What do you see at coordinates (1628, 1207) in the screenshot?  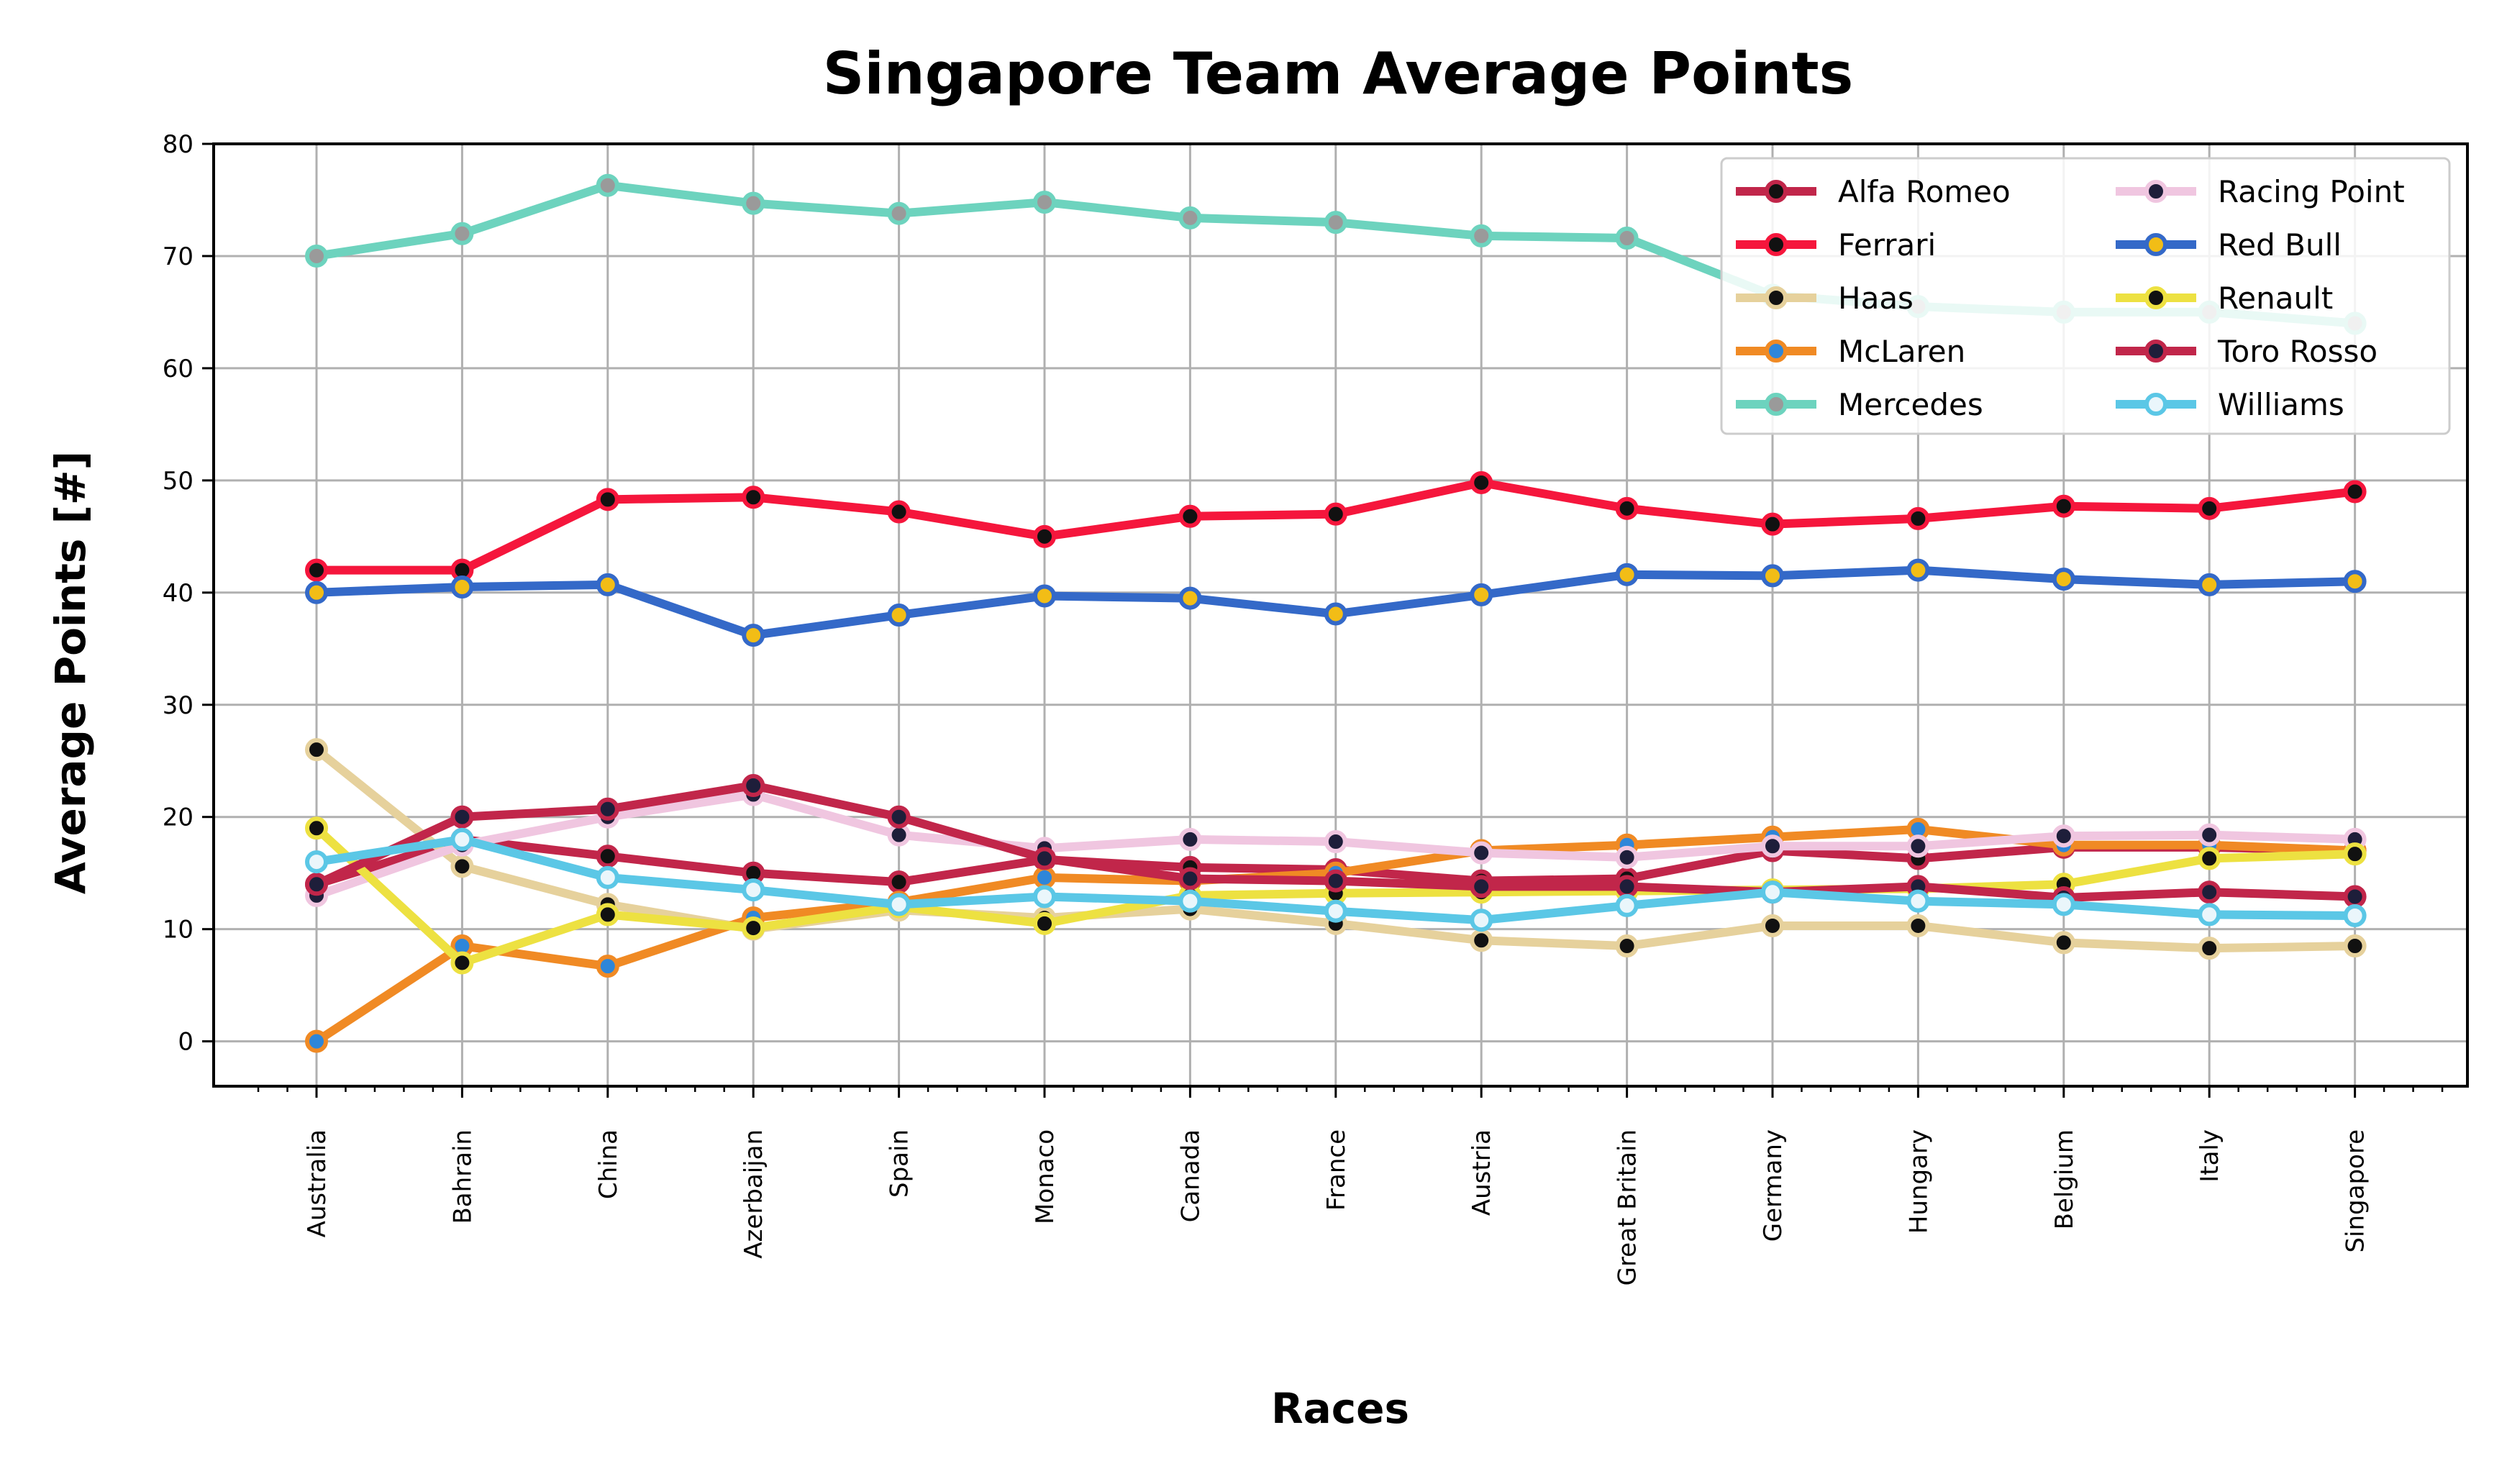 I see `x-tick-label: Great Britain` at bounding box center [1628, 1207].